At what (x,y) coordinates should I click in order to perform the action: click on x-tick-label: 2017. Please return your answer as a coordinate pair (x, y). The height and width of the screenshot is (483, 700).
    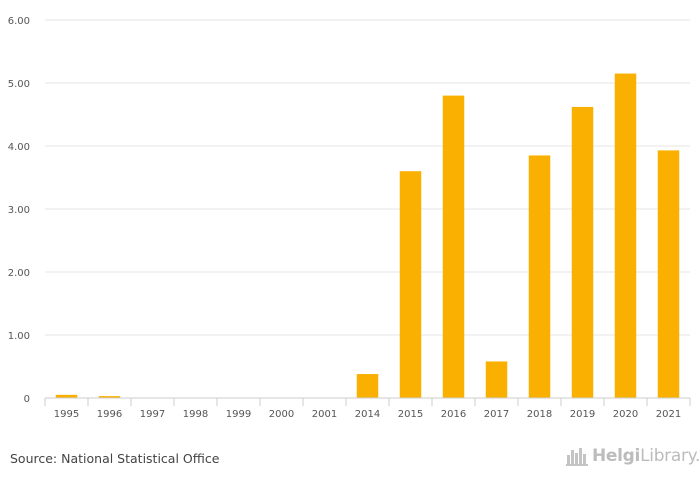
    Looking at the image, I should click on (496, 414).